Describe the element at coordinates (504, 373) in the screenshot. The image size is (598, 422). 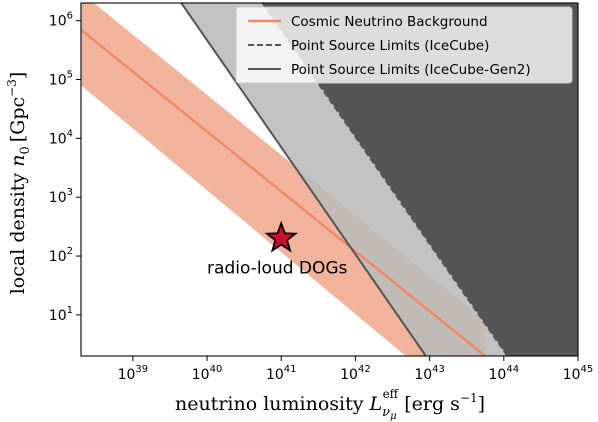
I see `x-tick-label: 1044` at that location.